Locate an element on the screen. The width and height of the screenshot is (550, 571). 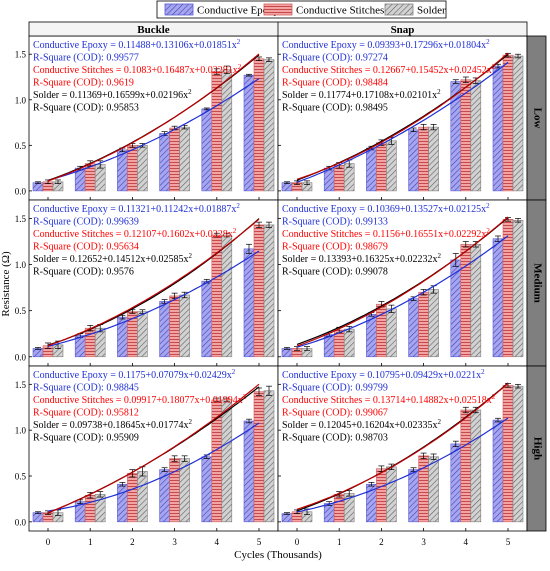
legend-label-solder: Solder is located at coordinates (431, 11).